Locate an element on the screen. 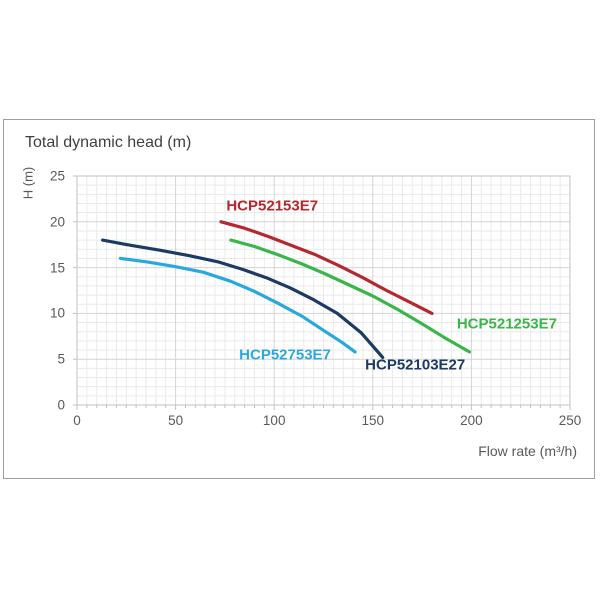 This screenshot has width=600, height=600. curve-HCP52103E27 is located at coordinates (243, 298).